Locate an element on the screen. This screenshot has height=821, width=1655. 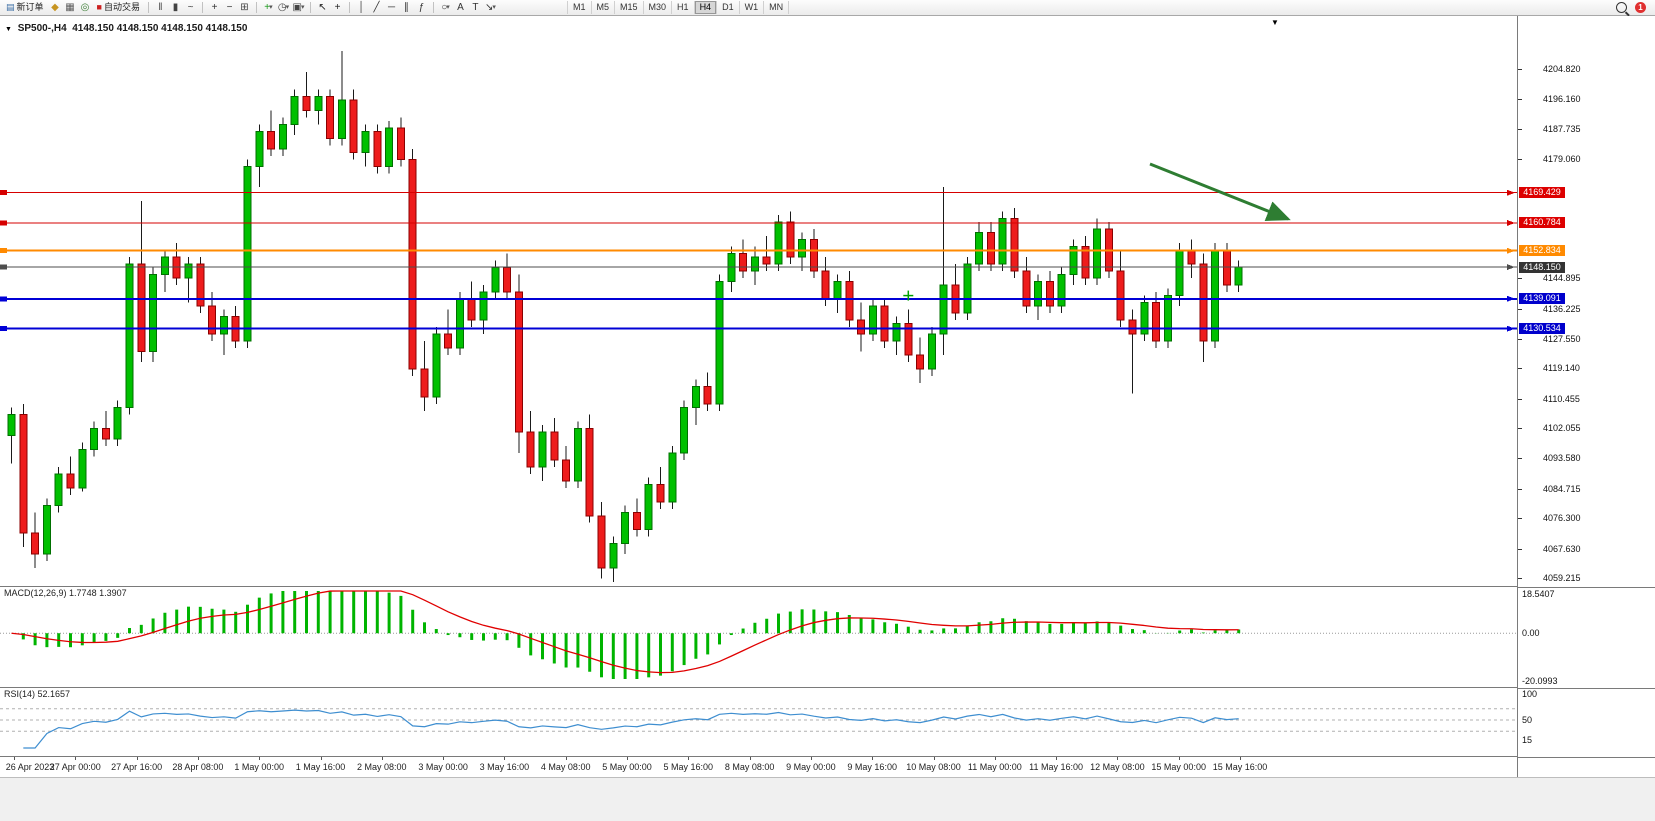
date-axis-label: 1 May 00:00 is located at coordinates (259, 767).